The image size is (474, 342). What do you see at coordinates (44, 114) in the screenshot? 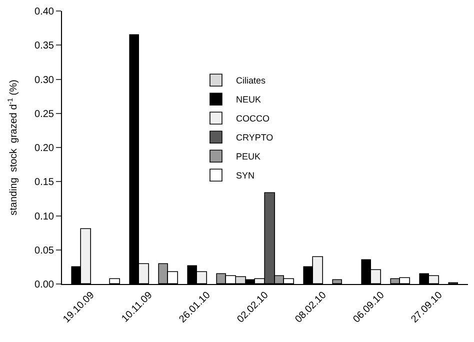
I see `y-tick-label: 0.25` at bounding box center [44, 114].